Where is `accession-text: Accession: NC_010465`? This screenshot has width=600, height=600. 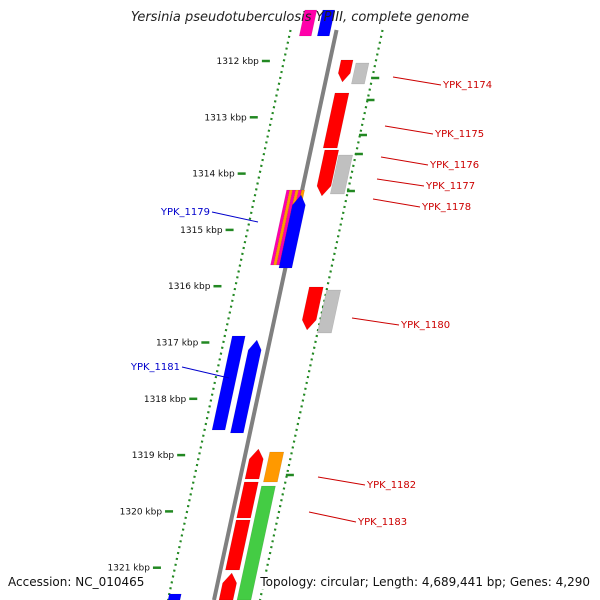 accession-text: Accession: NC_010465 is located at coordinates (76, 582).